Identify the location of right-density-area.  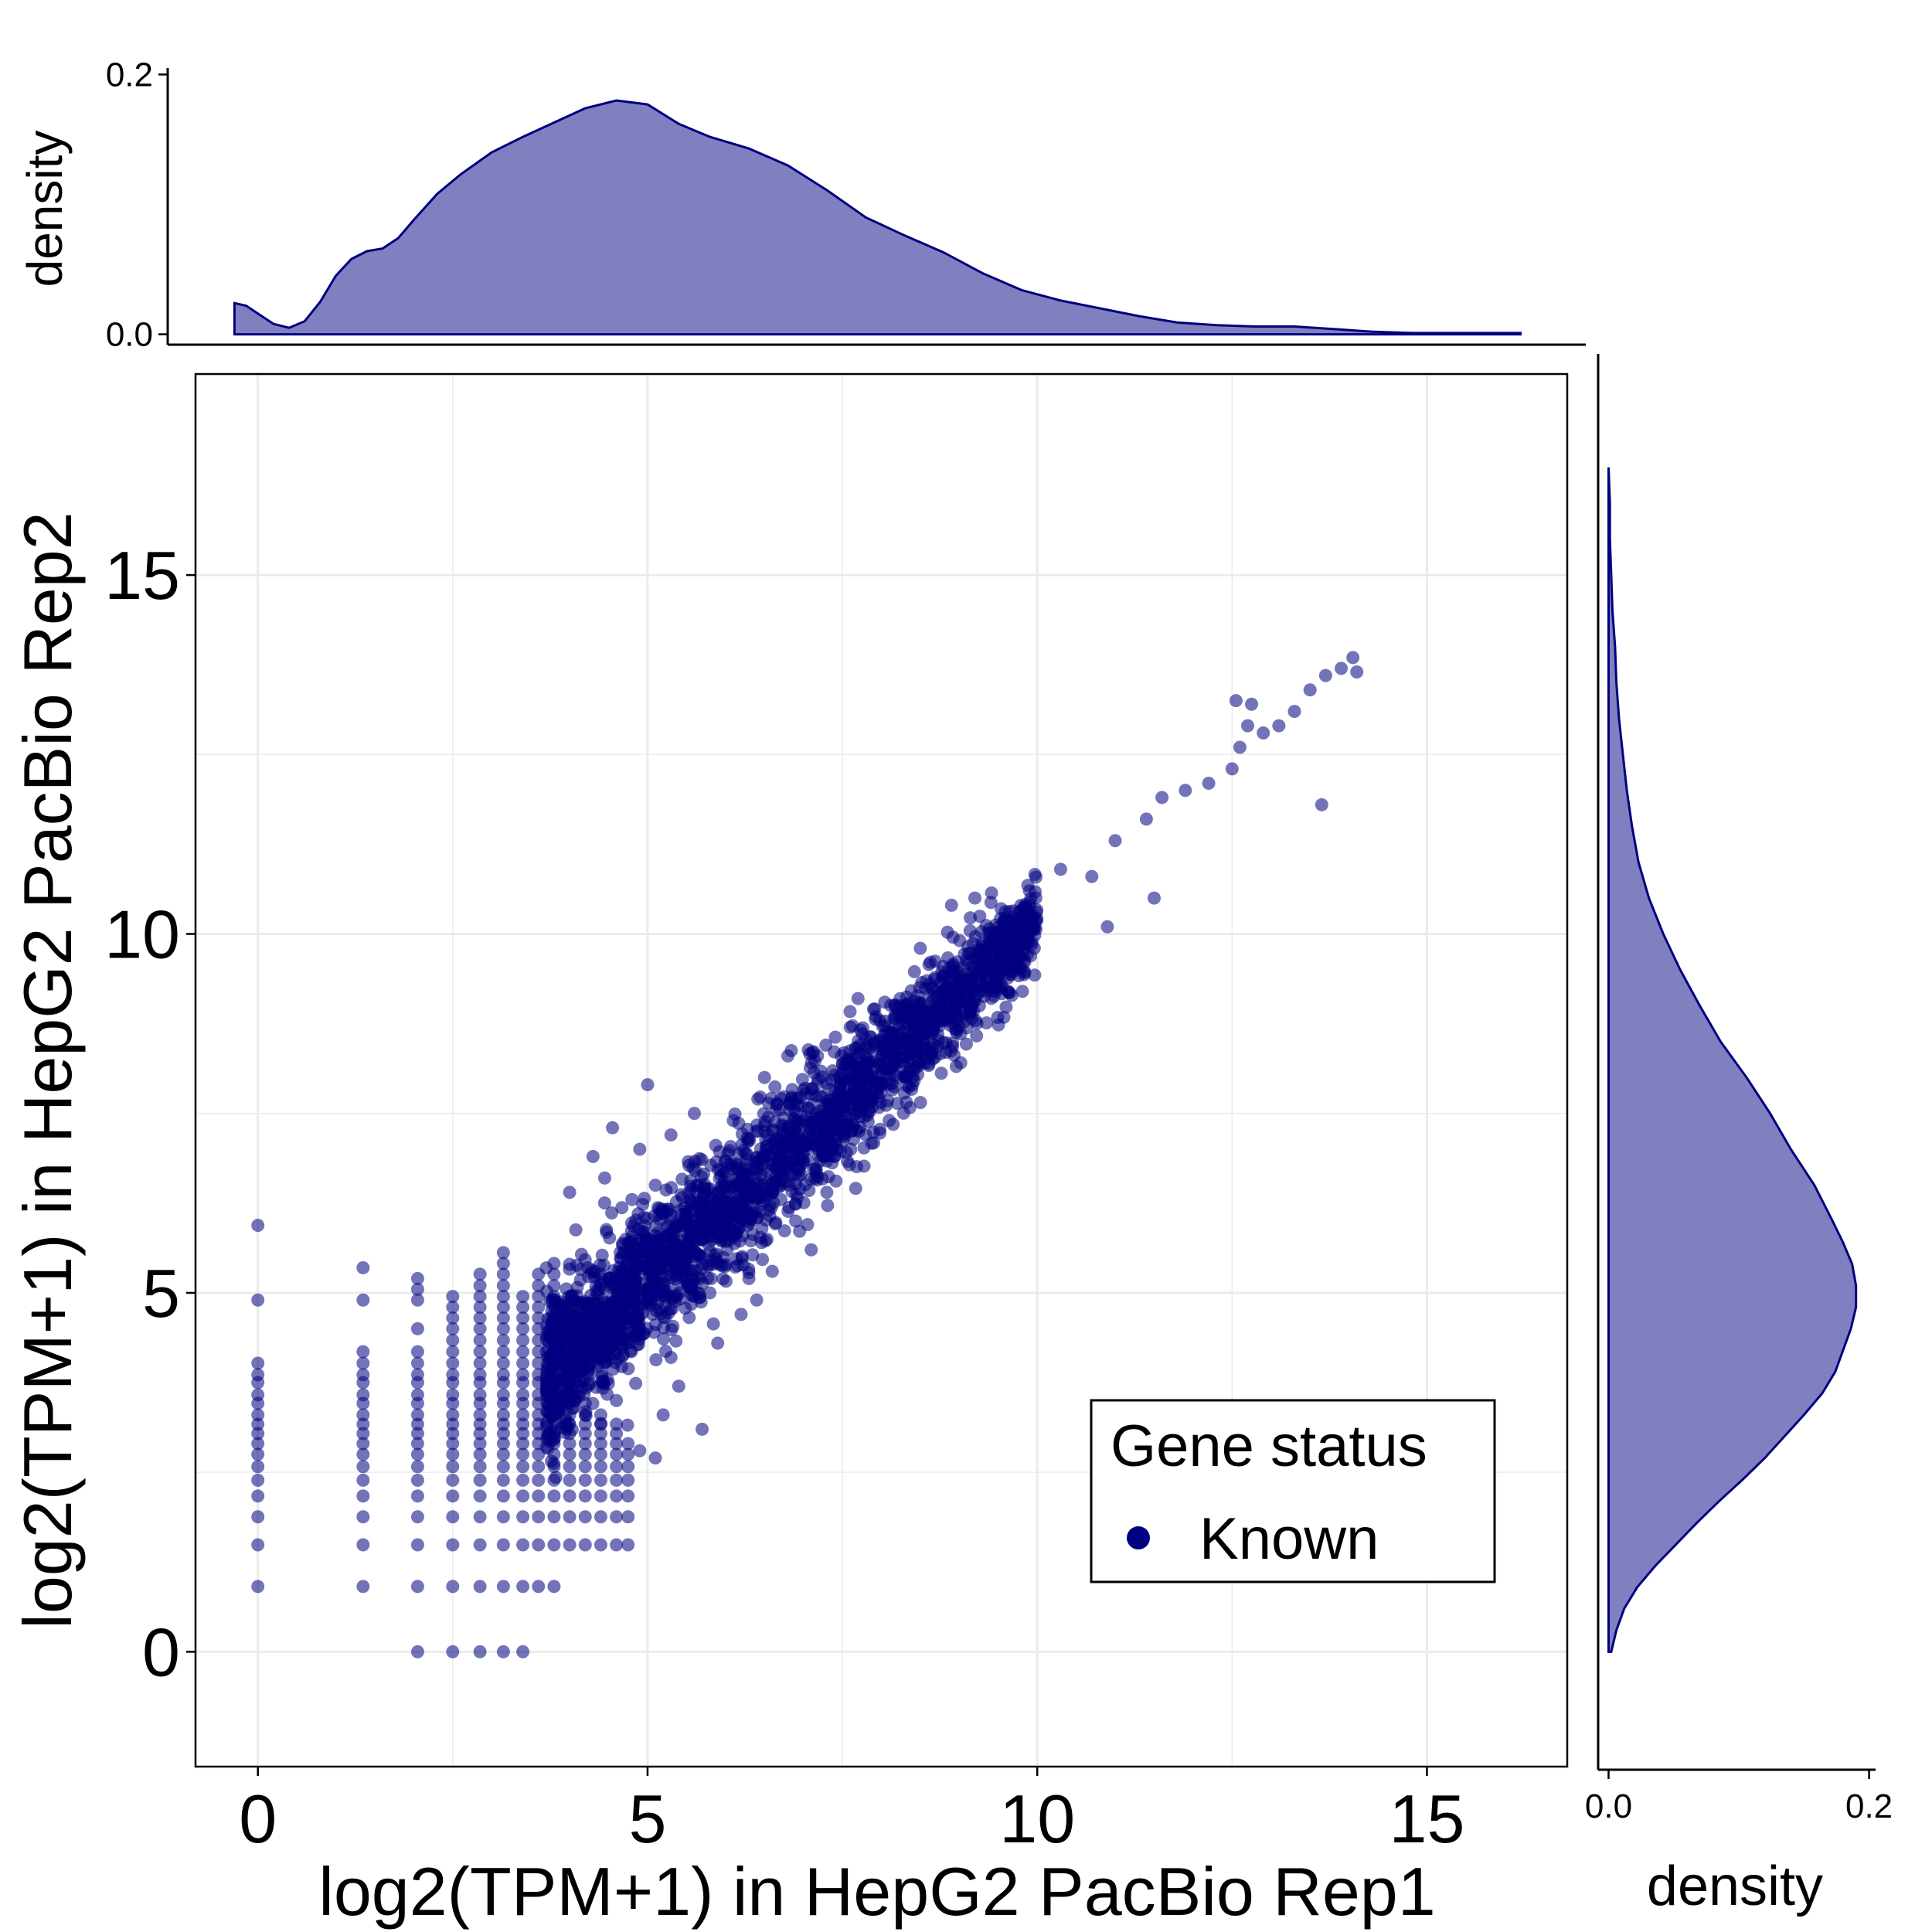
(1732, 1060).